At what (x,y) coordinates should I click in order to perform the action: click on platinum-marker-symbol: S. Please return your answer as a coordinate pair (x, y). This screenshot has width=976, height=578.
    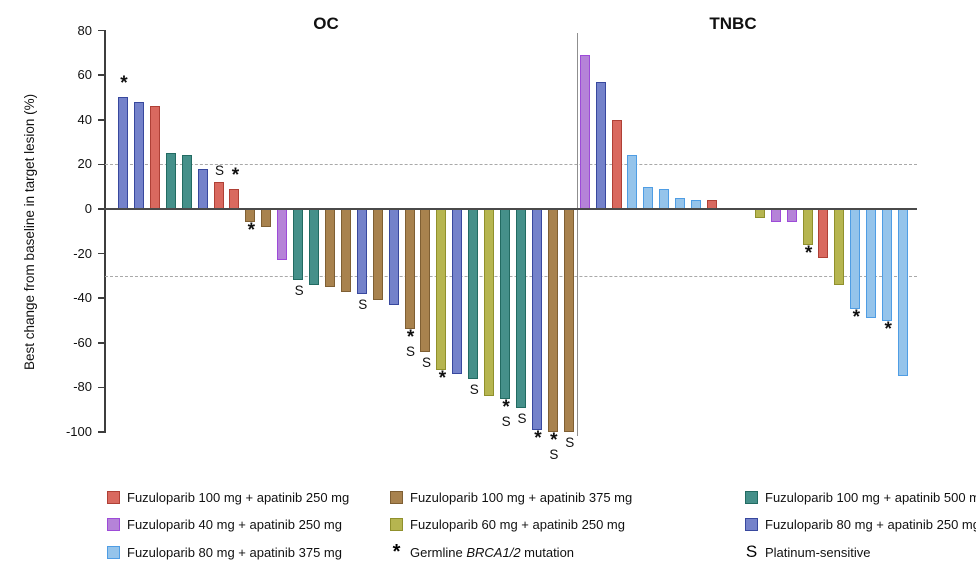
    Looking at the image, I should click on (751, 551).